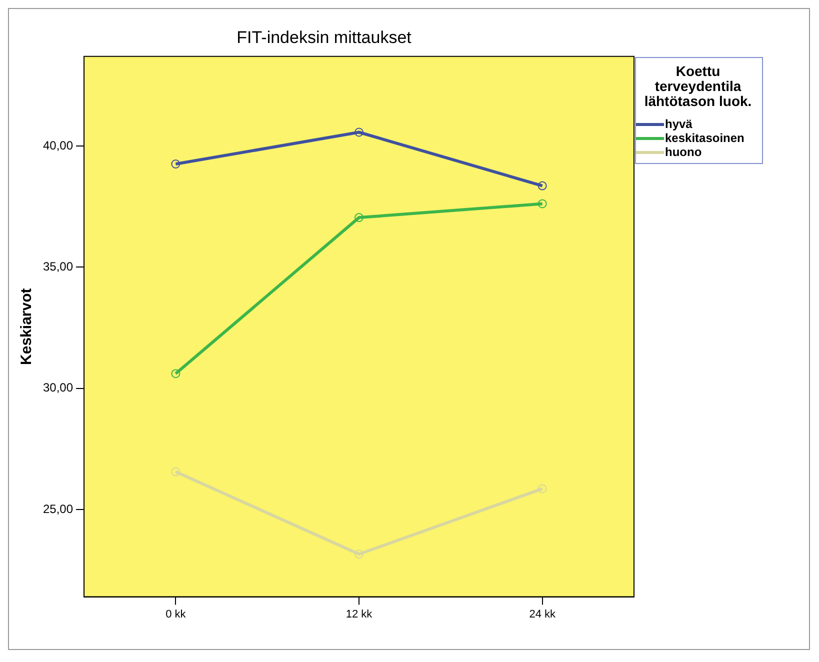 The width and height of the screenshot is (819, 662). What do you see at coordinates (698, 86) in the screenshot?
I see `legend-title: Koettu terveydentila lähtötason luok.` at bounding box center [698, 86].